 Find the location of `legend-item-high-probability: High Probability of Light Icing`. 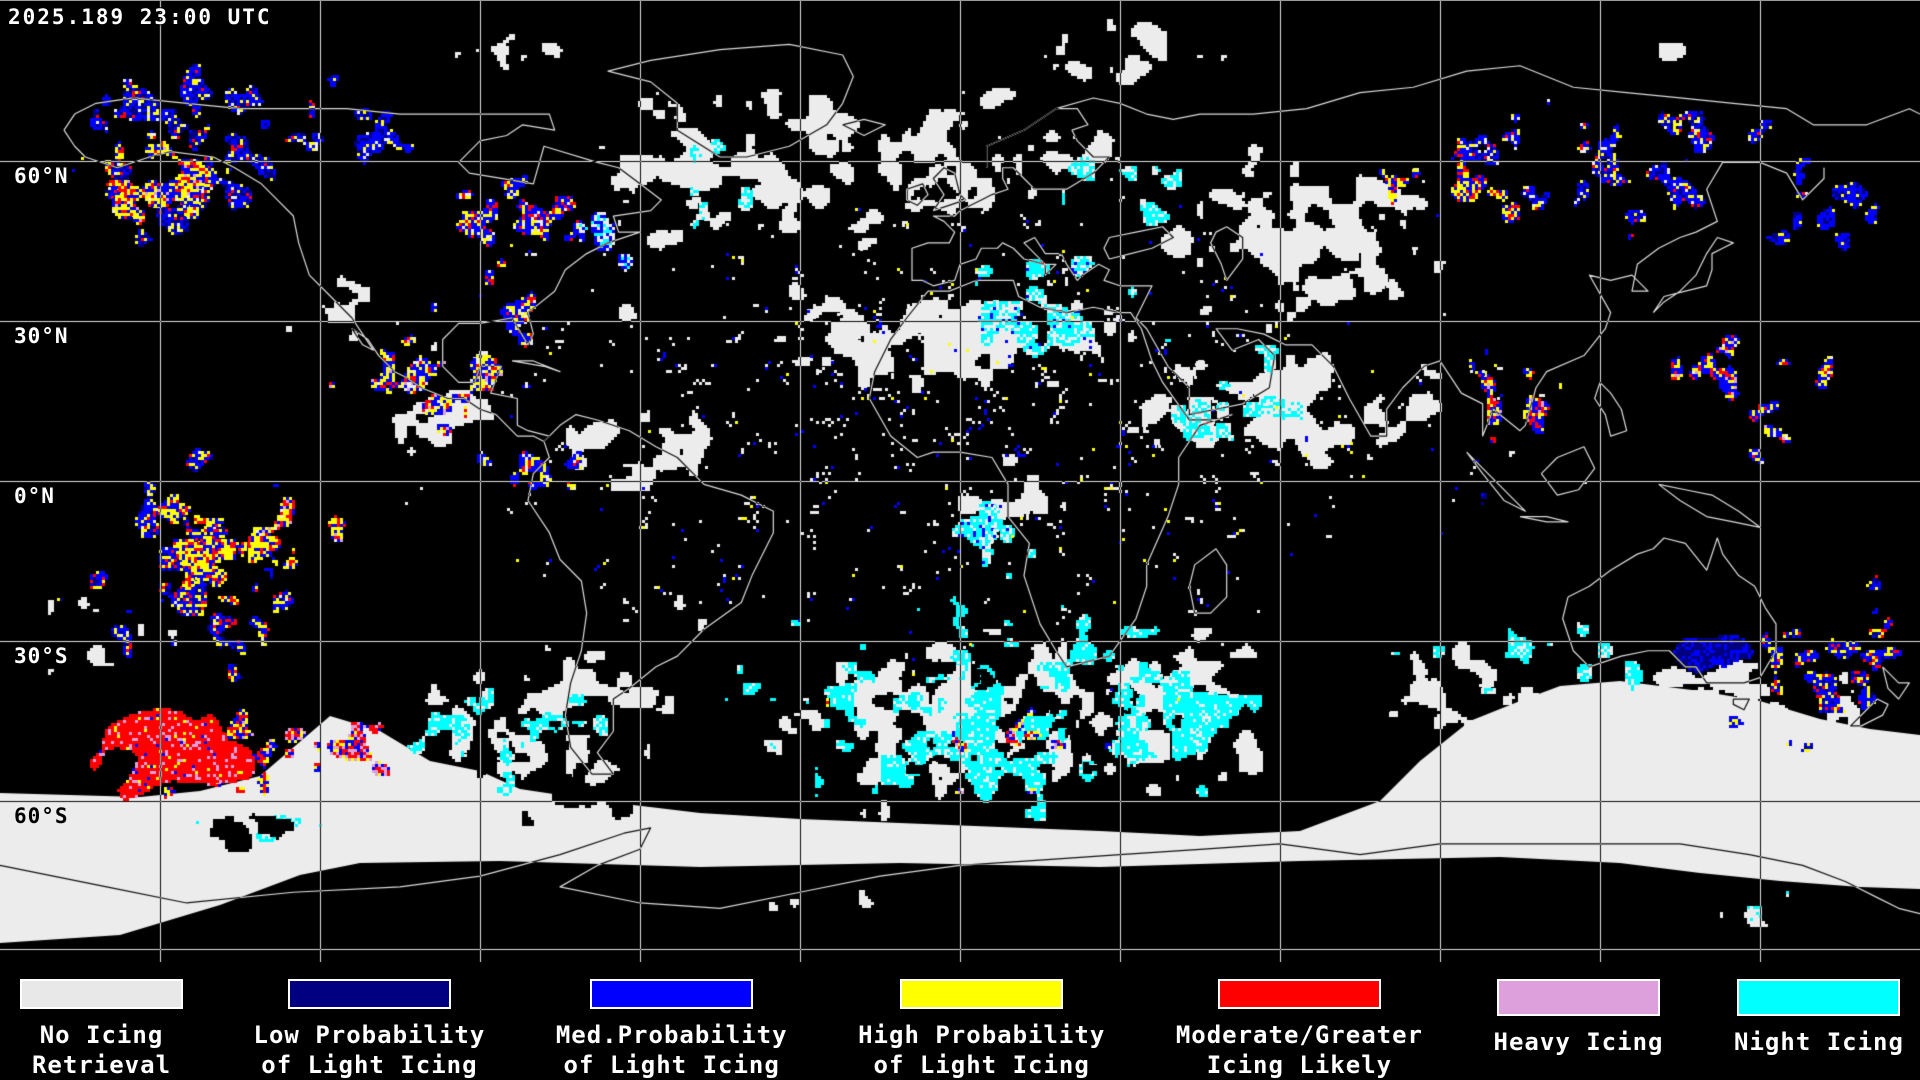

legend-item-high-probability: High Probability of Light Icing is located at coordinates (981, 1021).